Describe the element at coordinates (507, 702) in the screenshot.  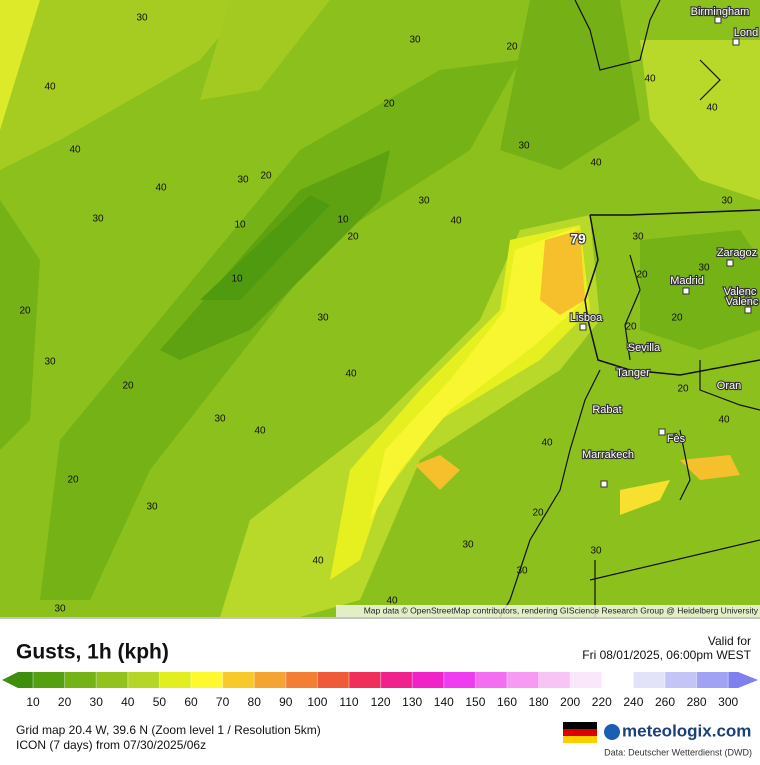
I see `legend-label: 160` at that location.